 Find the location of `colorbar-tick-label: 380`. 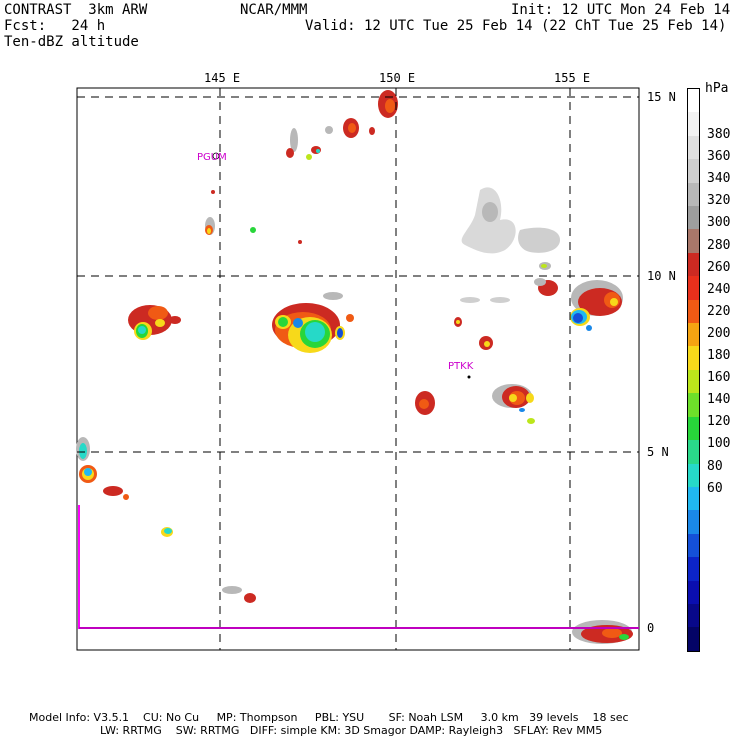

colorbar-tick-label: 380 is located at coordinates (719, 134).